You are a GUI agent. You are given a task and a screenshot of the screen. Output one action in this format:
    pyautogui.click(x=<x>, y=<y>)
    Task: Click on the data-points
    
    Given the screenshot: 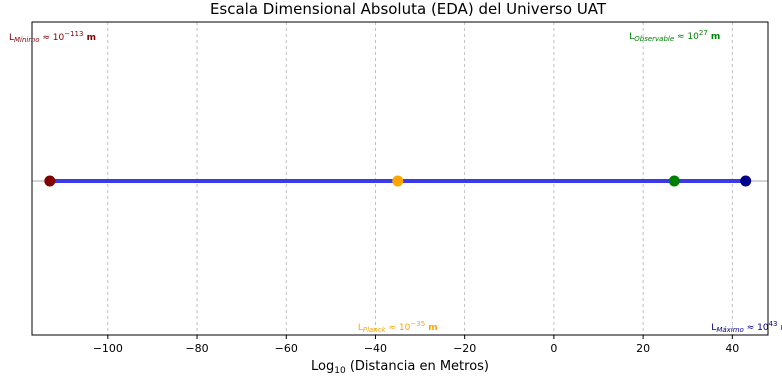 What is the action you would take?
    pyautogui.click(x=398, y=181)
    